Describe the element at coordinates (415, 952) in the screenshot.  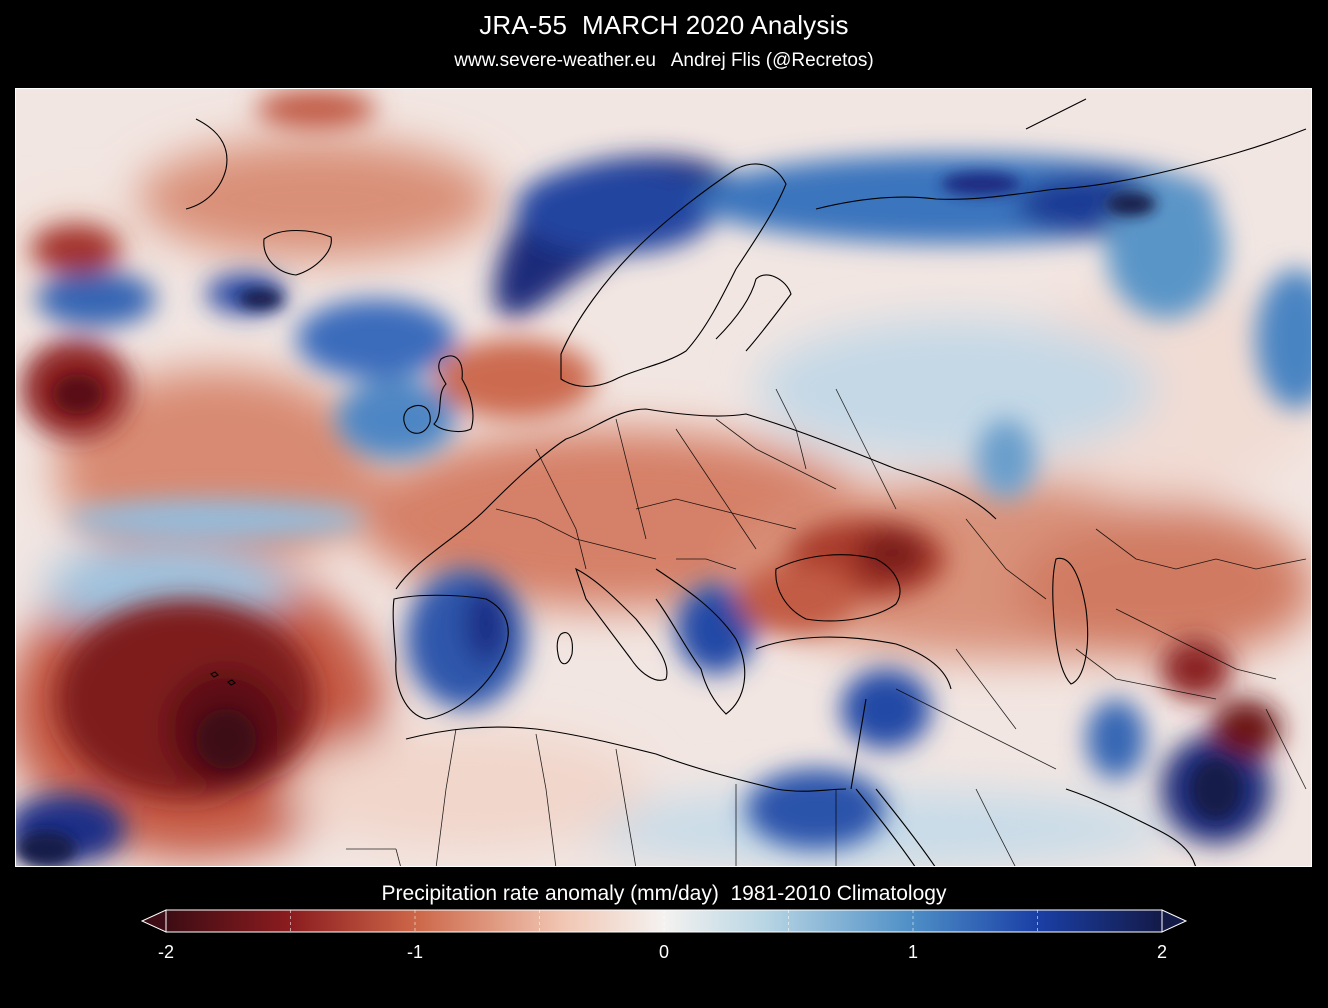
I see `colorbar-tick-label: -1` at that location.